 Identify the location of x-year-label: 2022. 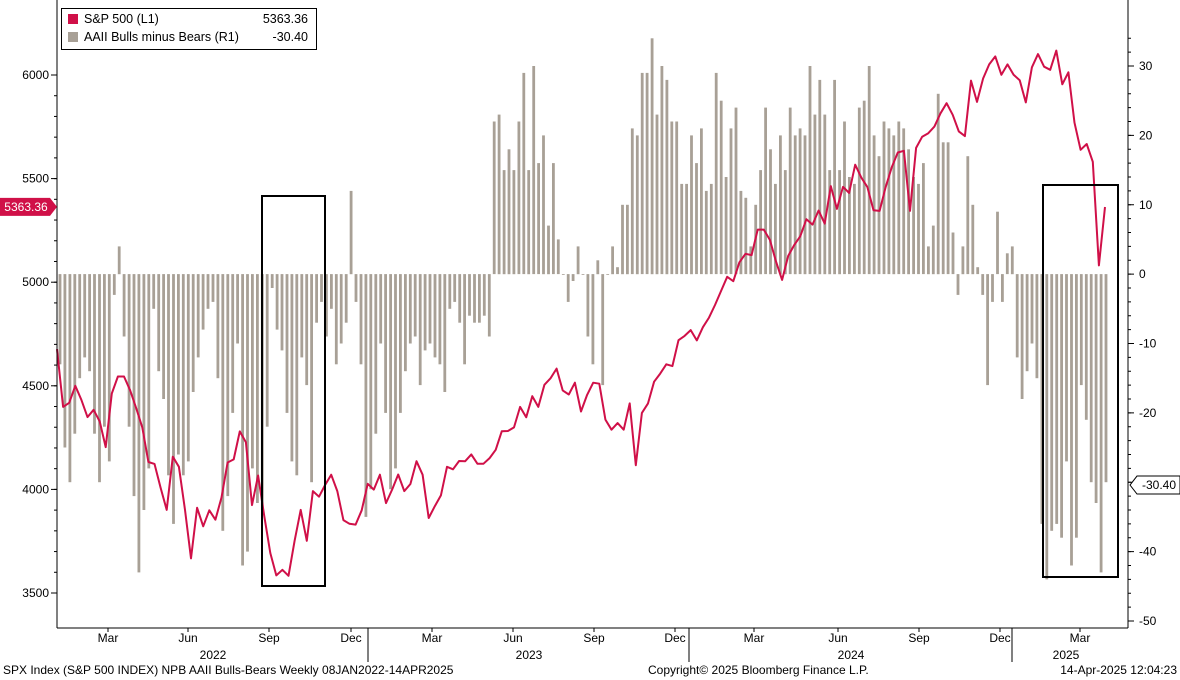
(213, 655).